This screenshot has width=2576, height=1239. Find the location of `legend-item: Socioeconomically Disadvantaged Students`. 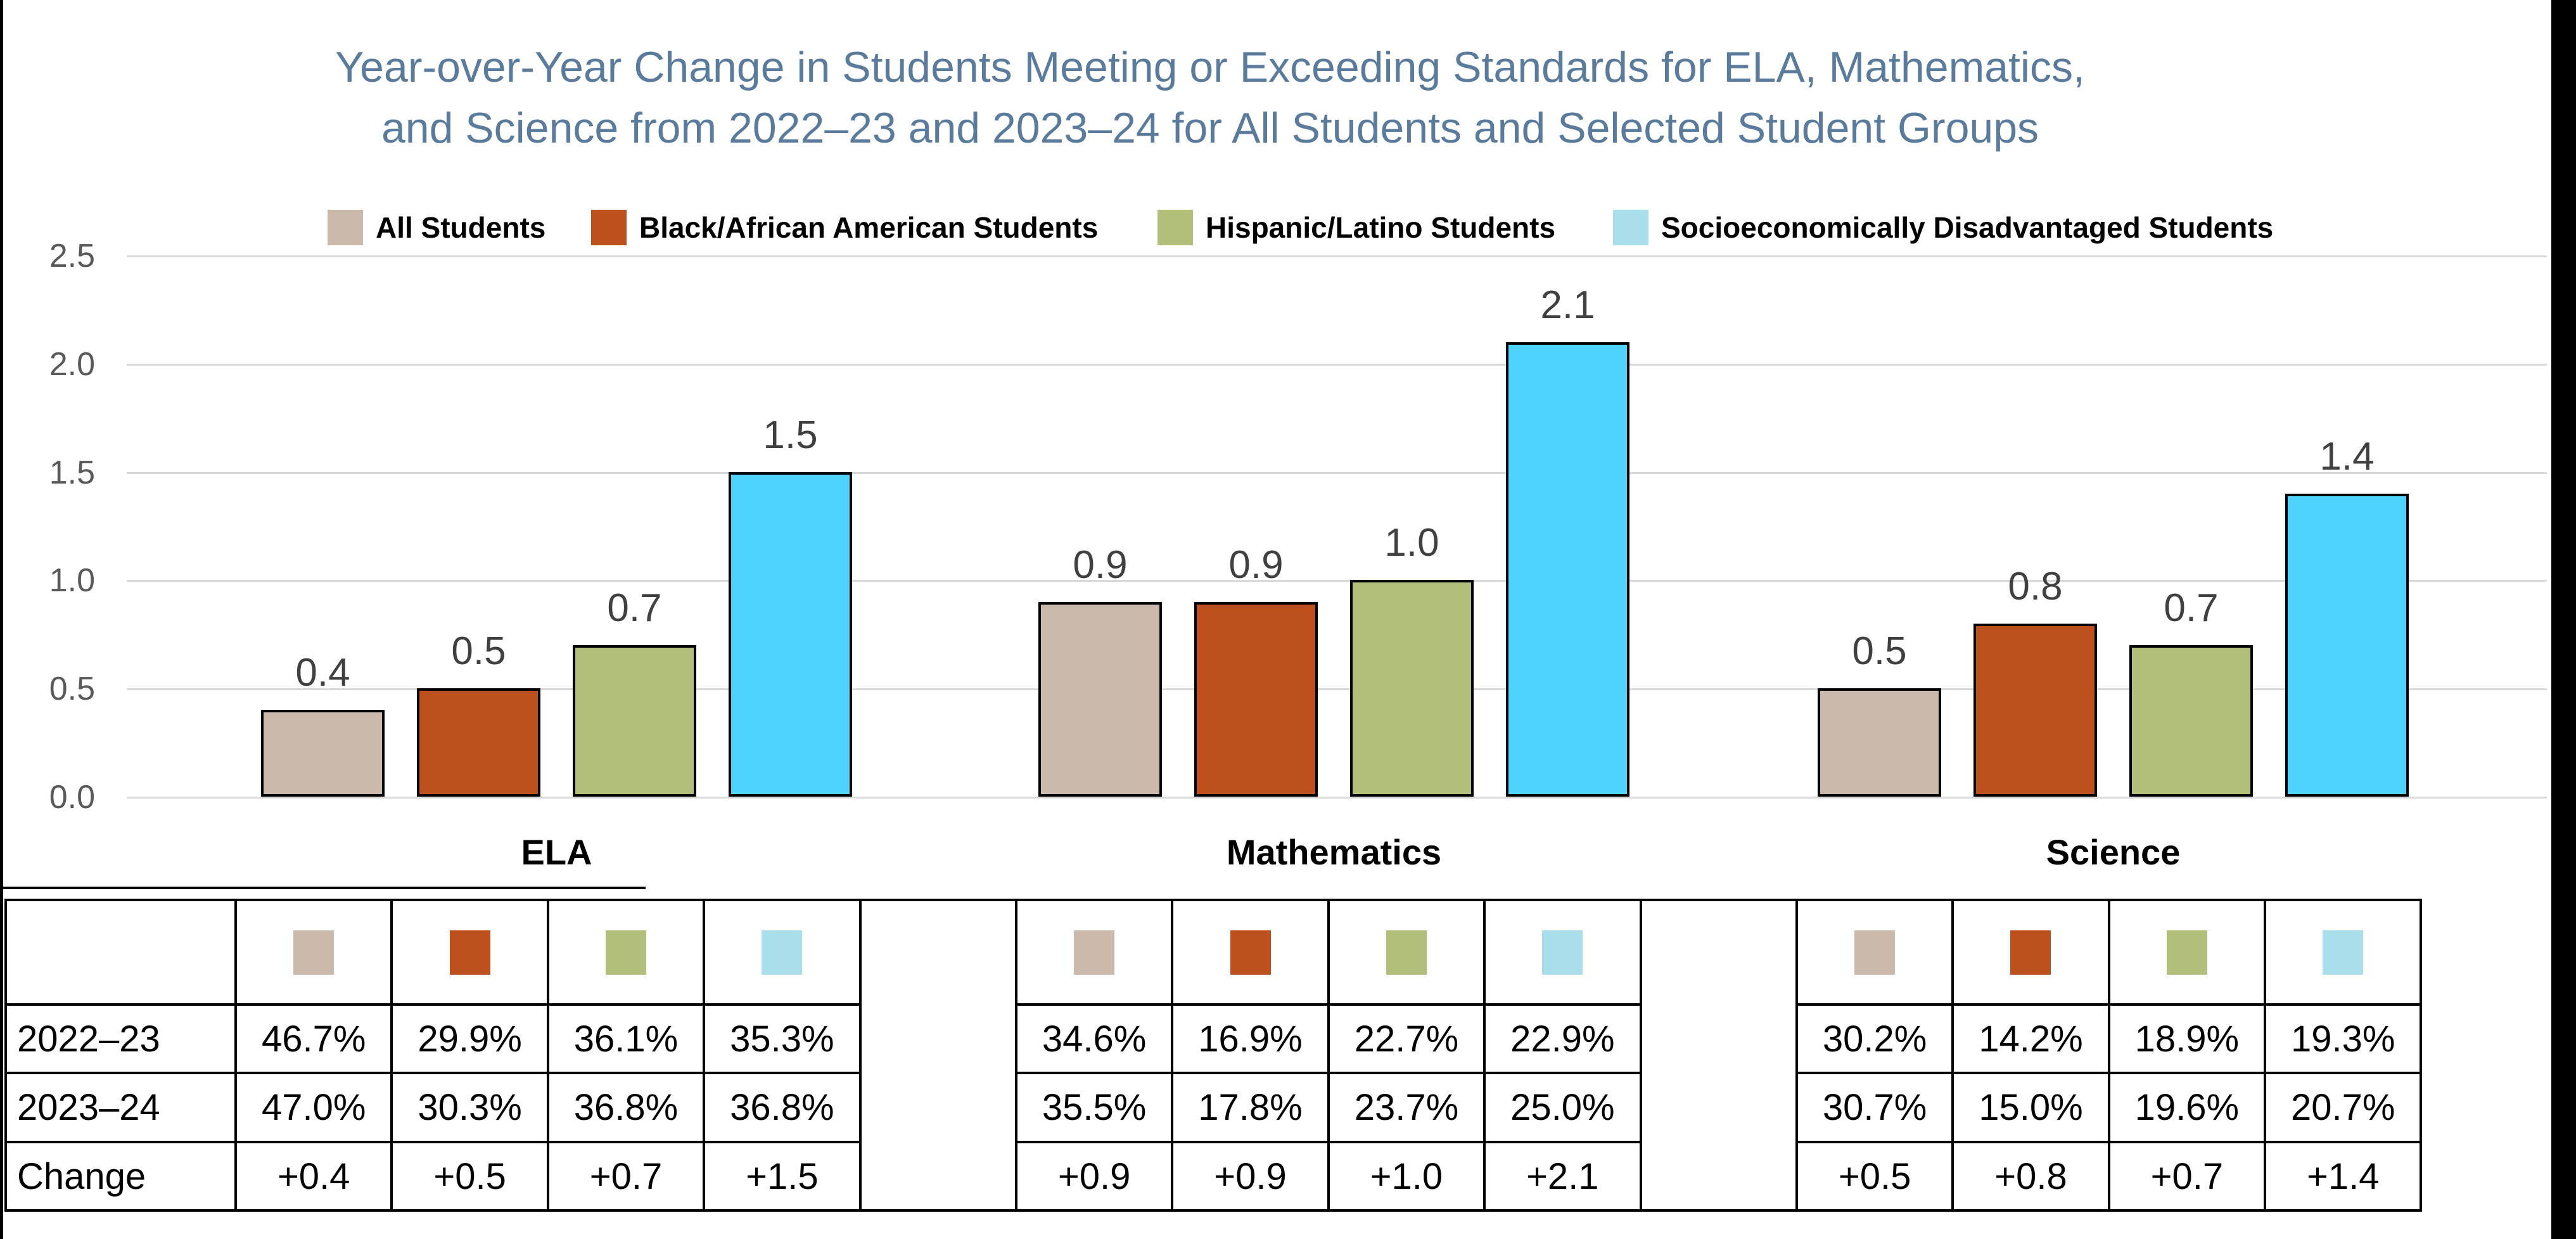

legend-item: Socioeconomically Disadvantaged Students is located at coordinates (1943, 227).